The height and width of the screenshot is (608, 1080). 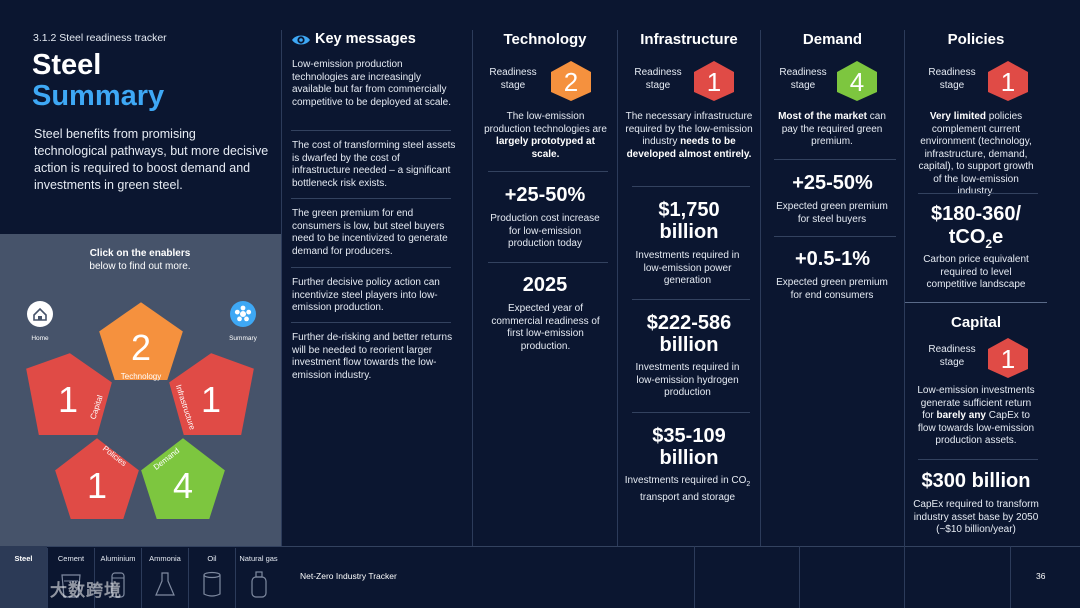 What do you see at coordinates (1008, 81) in the screenshot?
I see `policies-stage-badge: 1` at bounding box center [1008, 81].